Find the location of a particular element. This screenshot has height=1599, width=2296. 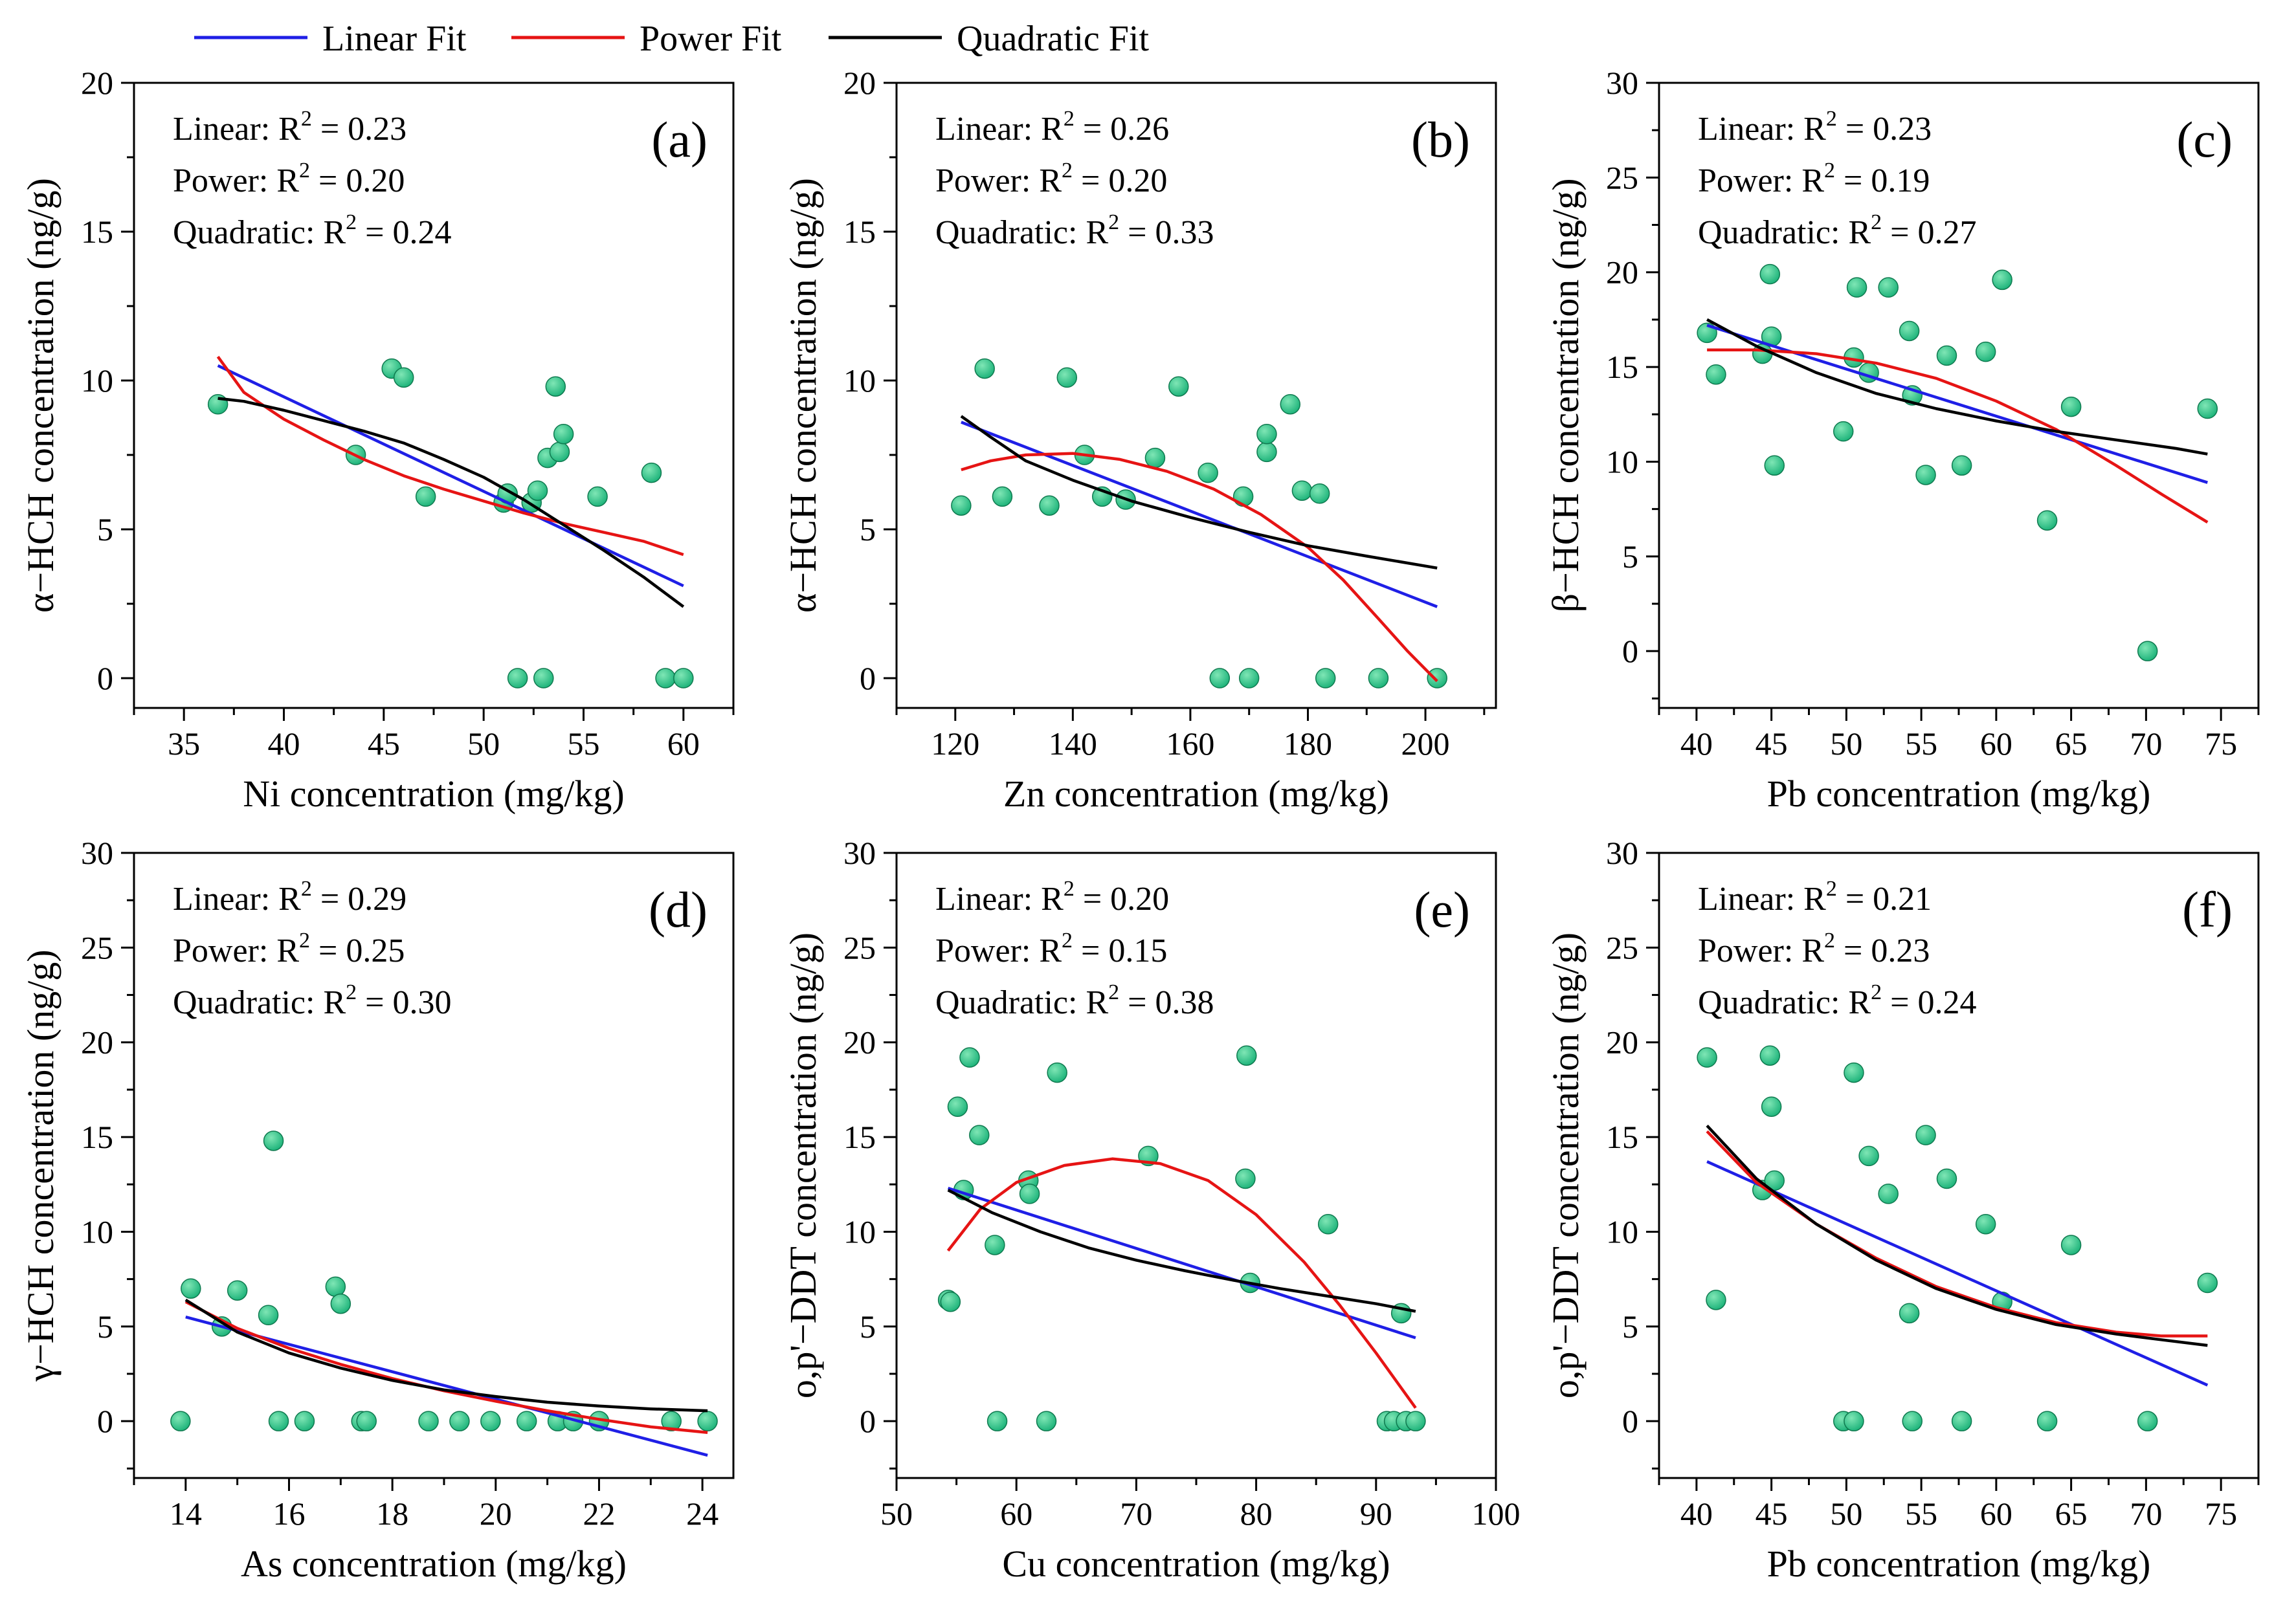

r2-annotation: Quadratic: R2 = 0.30 is located at coordinates (312, 1000).